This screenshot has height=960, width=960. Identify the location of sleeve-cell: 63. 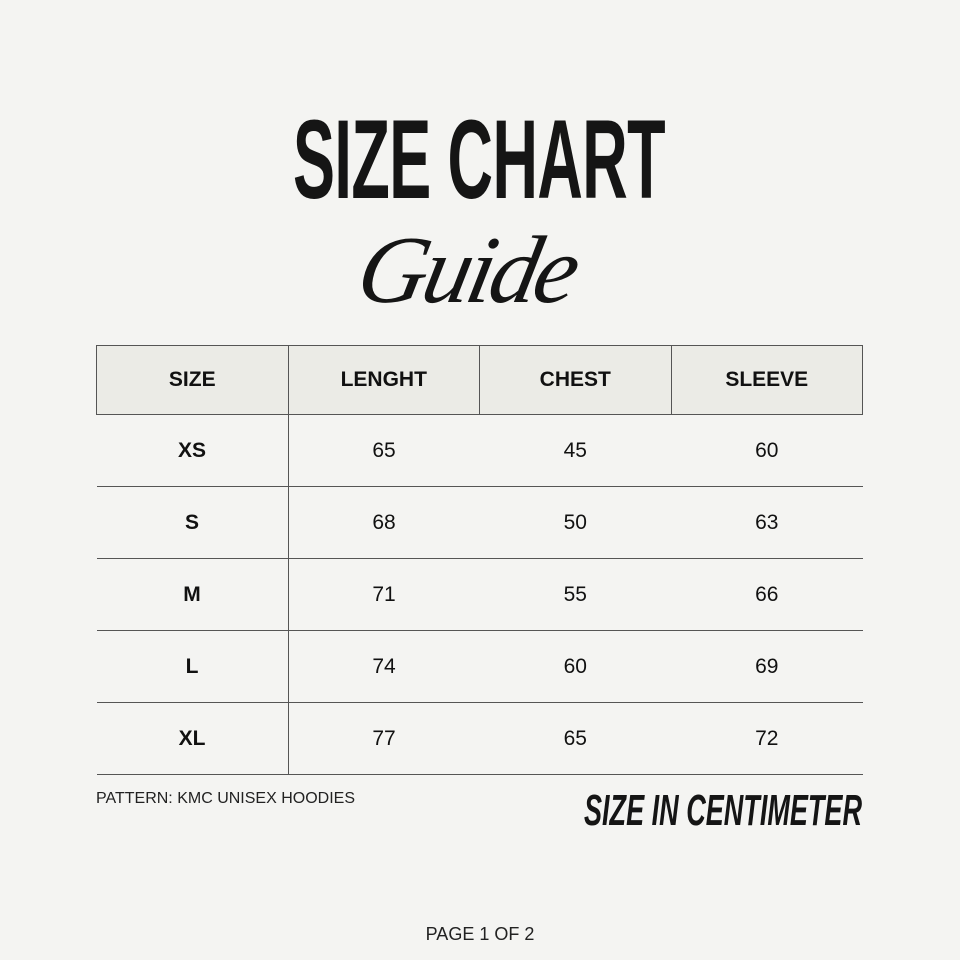
(767, 522).